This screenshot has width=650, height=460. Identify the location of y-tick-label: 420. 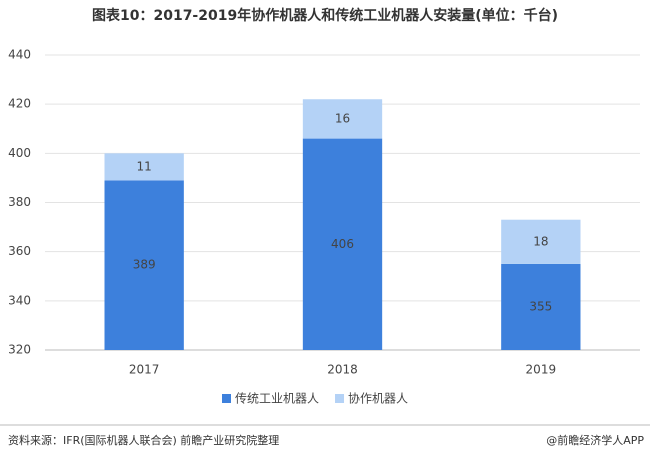
(19, 104).